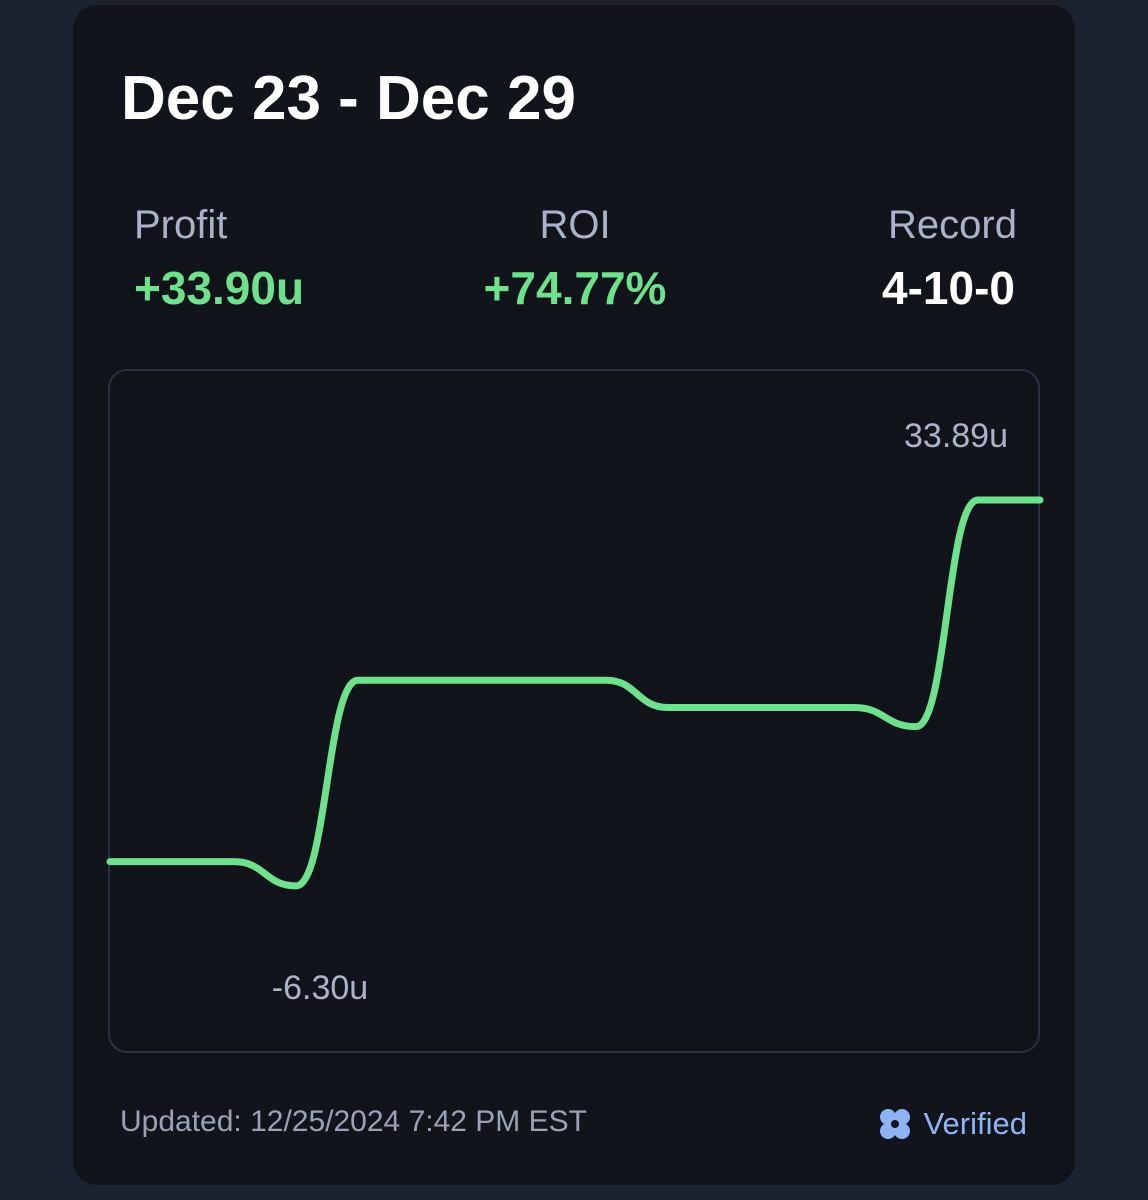 The height and width of the screenshot is (1200, 1148). Describe the element at coordinates (575, 225) in the screenshot. I see `stat-label: ROI` at that location.